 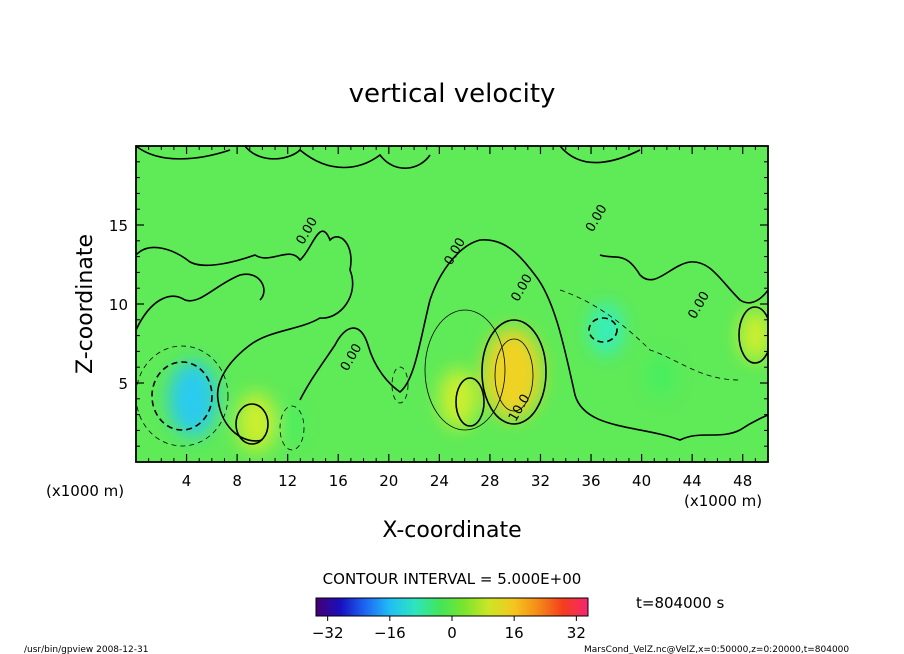 What do you see at coordinates (742, 481) in the screenshot?
I see `x-tick-label: 48` at bounding box center [742, 481].